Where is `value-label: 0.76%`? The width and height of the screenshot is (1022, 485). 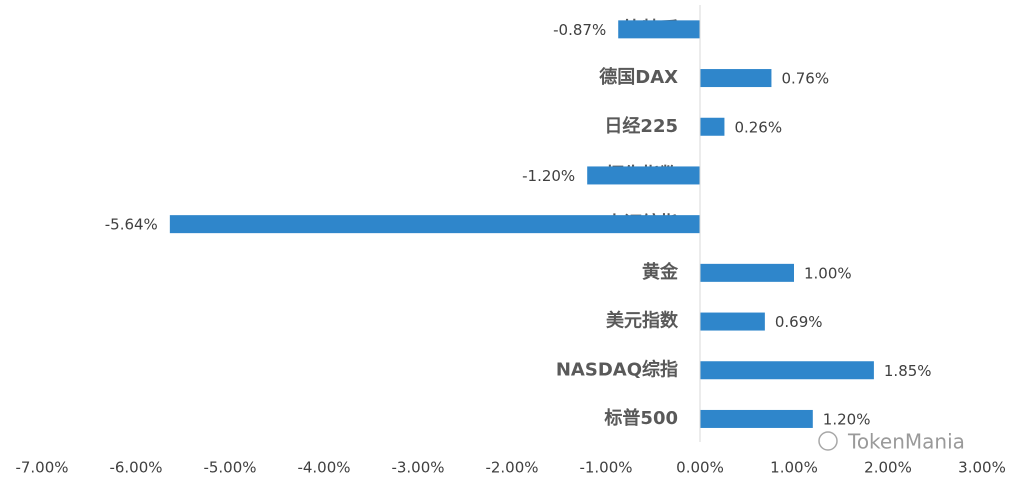
value-label: 0.76% is located at coordinates (805, 79).